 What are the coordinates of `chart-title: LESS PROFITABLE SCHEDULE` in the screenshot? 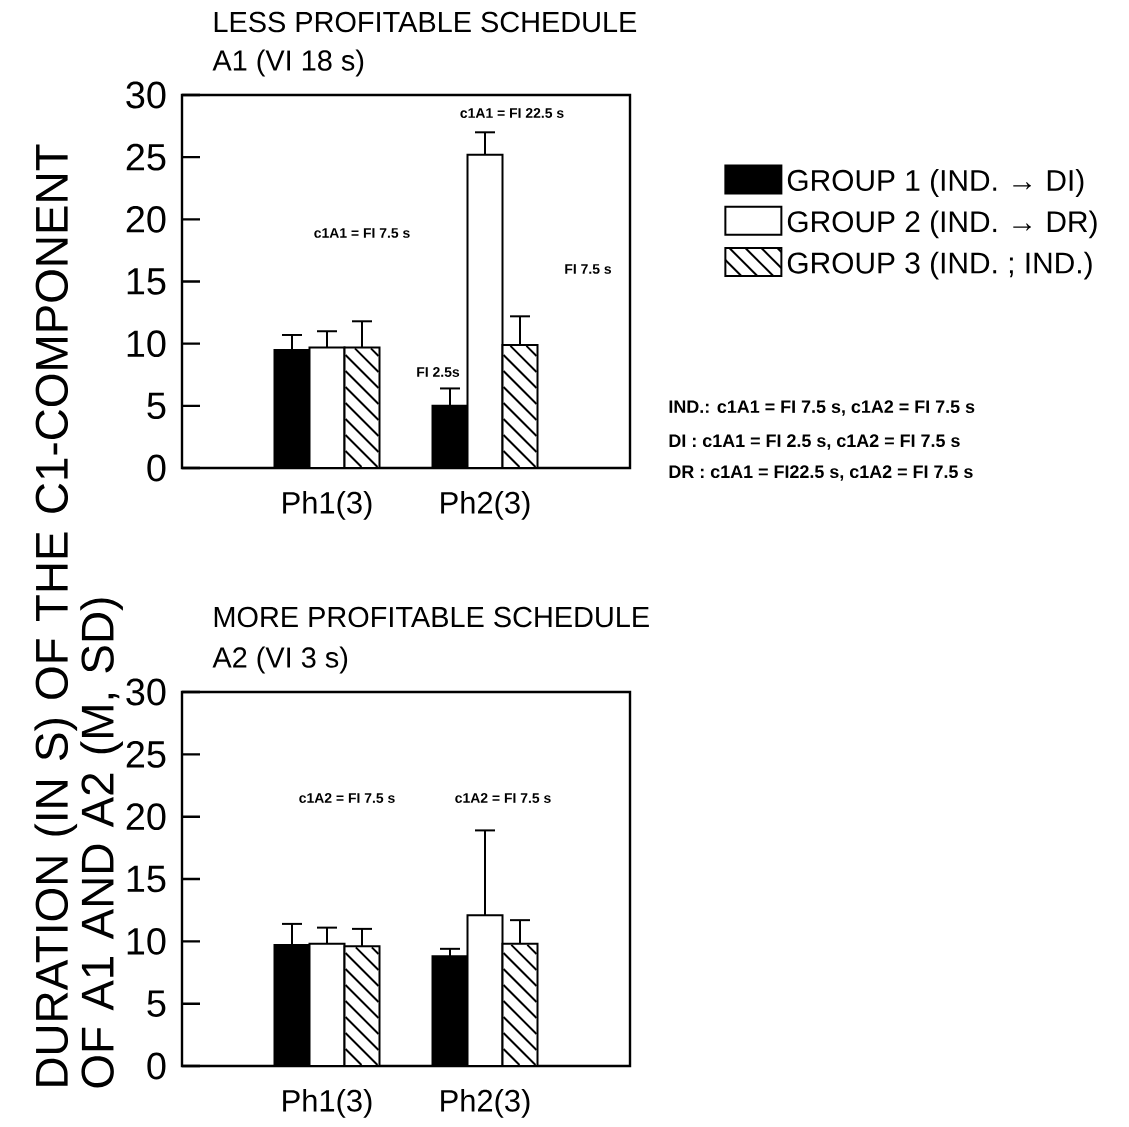 It's located at (425, 22).